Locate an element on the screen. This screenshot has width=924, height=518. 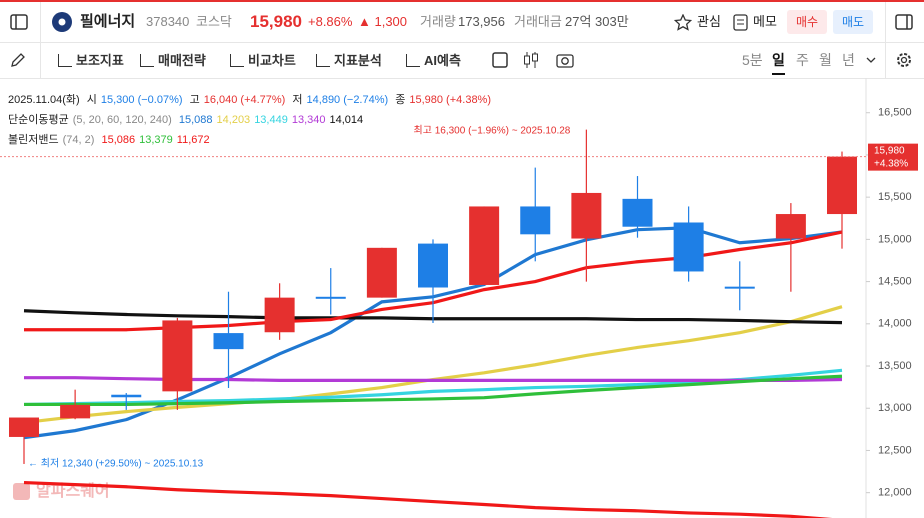
y-tick-label: 13,500 is located at coordinates (895, 366).